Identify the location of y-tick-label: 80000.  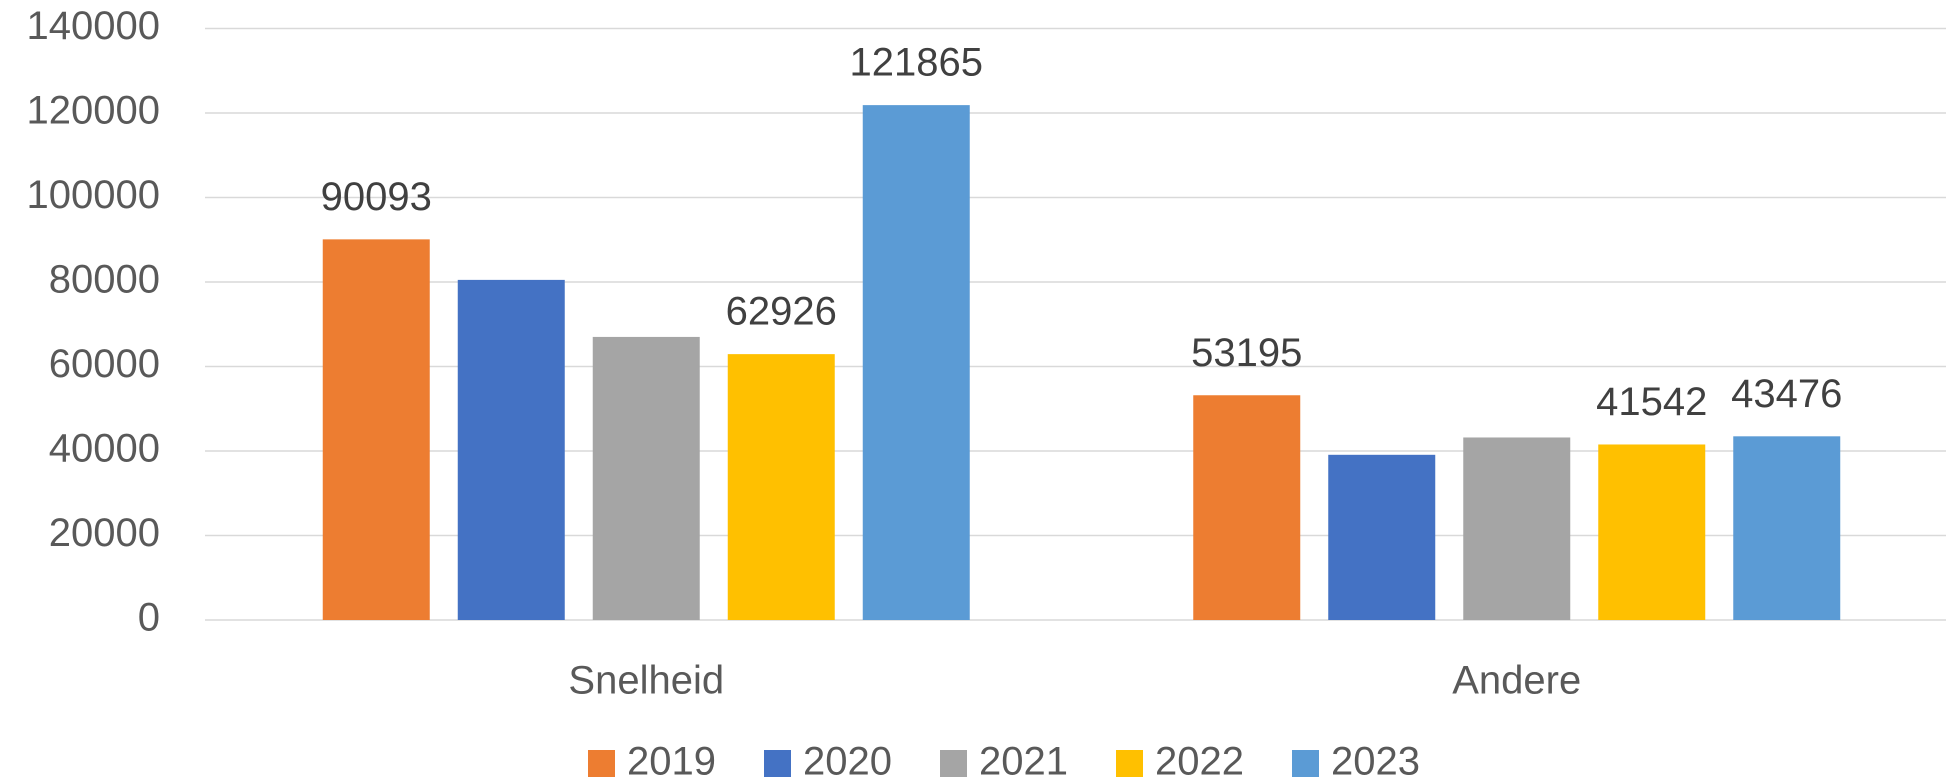
(104, 280).